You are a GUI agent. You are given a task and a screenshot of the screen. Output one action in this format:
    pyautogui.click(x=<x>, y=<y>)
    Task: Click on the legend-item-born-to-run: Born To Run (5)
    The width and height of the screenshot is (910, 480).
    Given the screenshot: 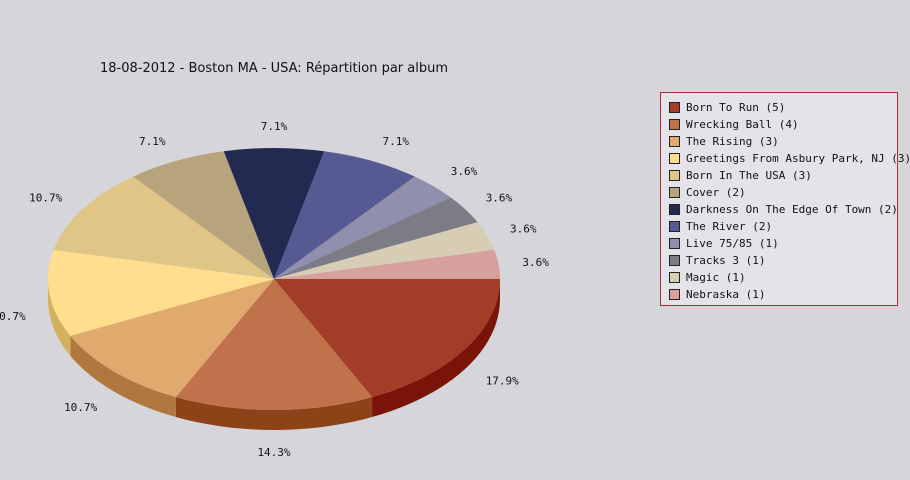 What is the action you would take?
    pyautogui.click(x=783, y=107)
    